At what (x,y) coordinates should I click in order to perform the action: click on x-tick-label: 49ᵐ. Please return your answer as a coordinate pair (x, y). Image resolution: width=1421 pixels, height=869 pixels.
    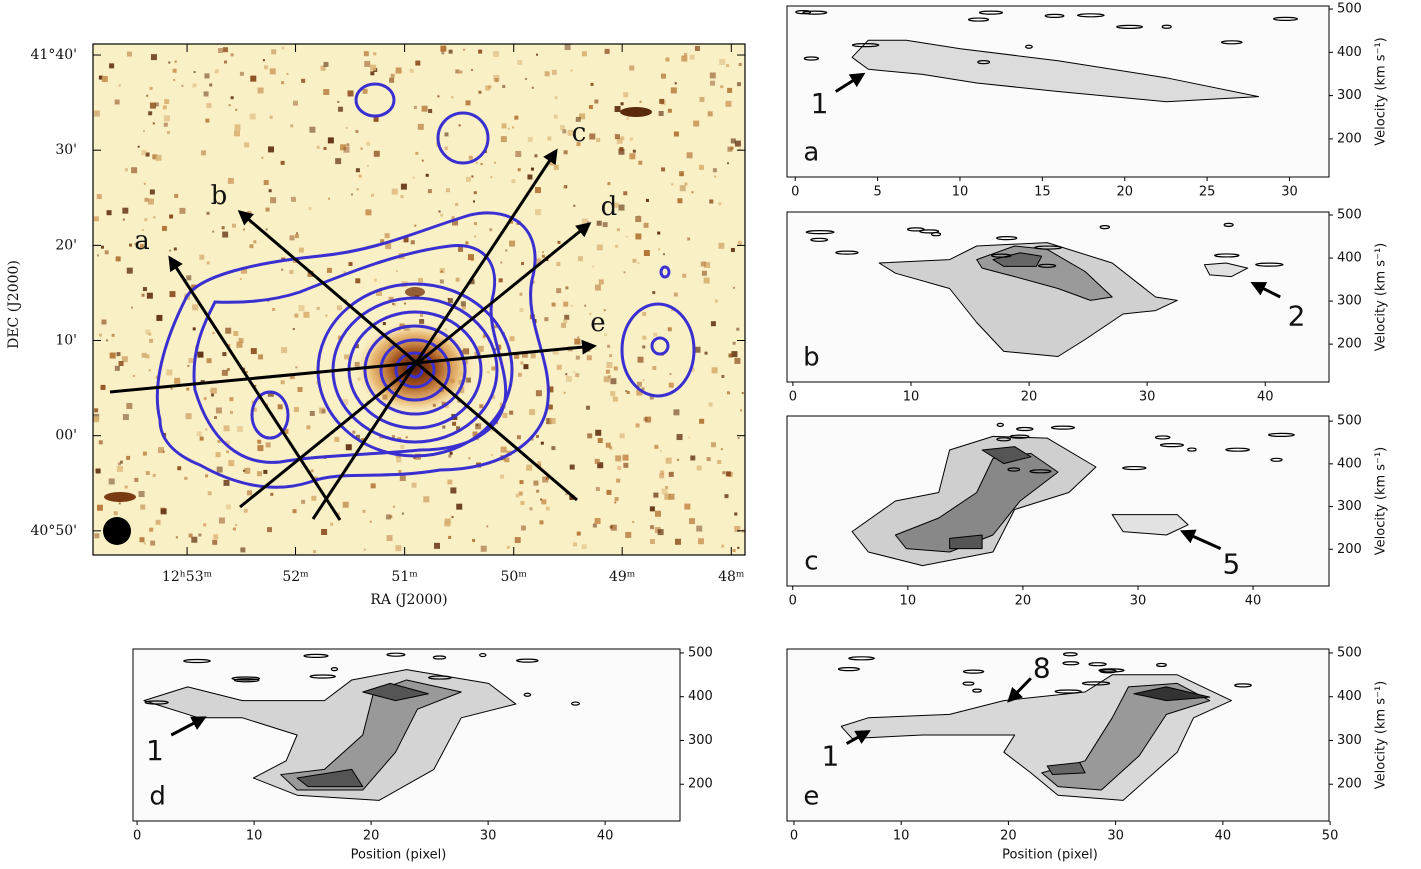
    Looking at the image, I should click on (622, 577).